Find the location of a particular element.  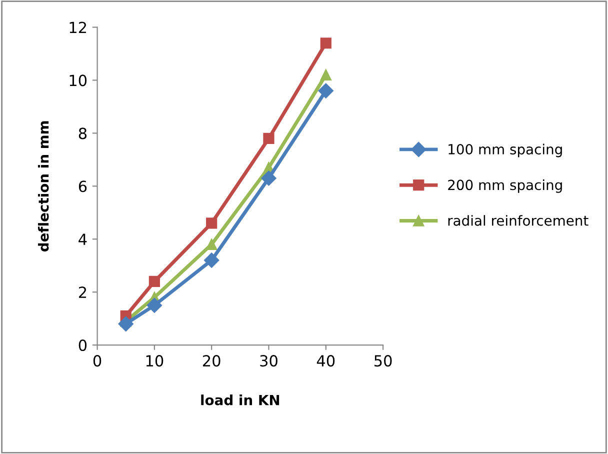

y-tick-label: 2 is located at coordinates (82, 292).